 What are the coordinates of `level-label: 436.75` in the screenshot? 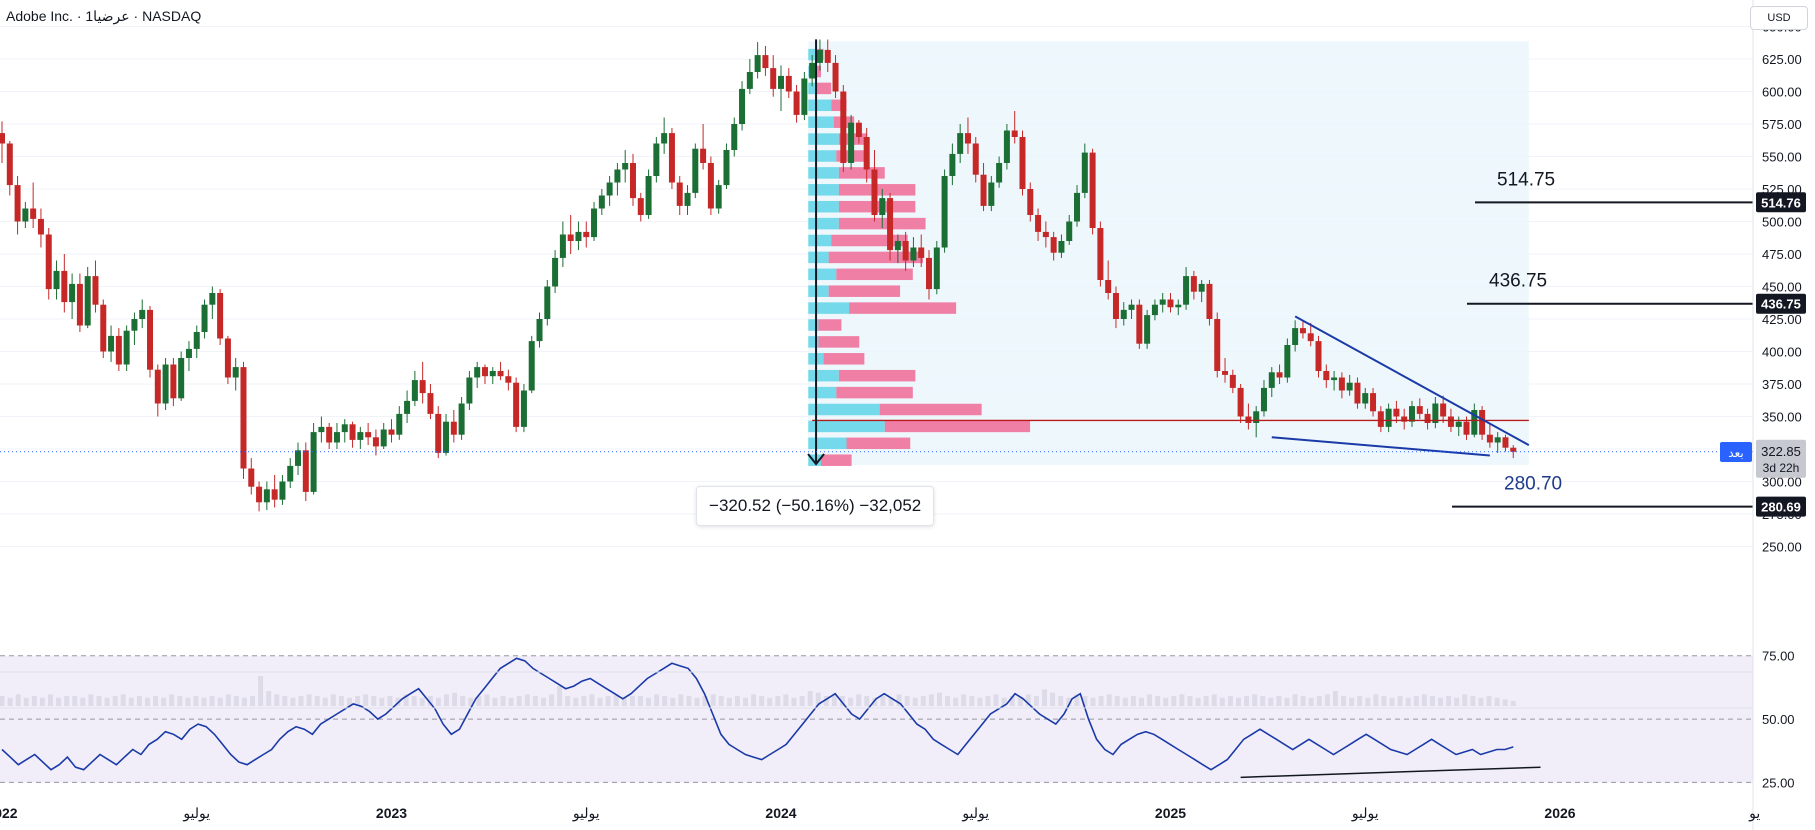 It's located at (1518, 281).